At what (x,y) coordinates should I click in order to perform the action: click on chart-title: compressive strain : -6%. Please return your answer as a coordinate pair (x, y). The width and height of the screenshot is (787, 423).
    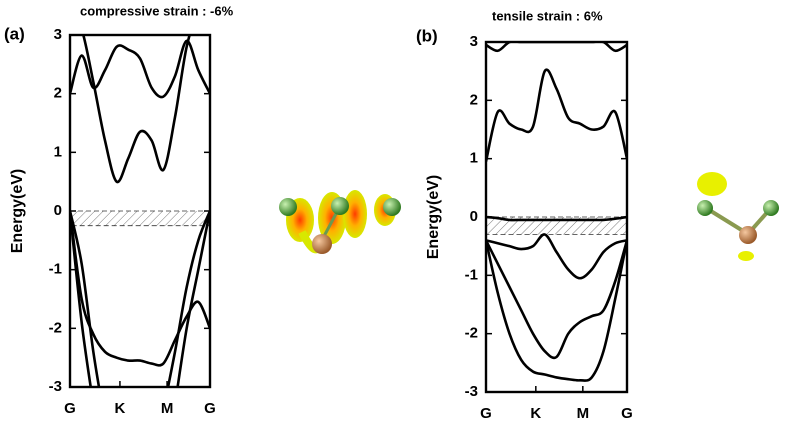
    Looking at the image, I should click on (157, 10).